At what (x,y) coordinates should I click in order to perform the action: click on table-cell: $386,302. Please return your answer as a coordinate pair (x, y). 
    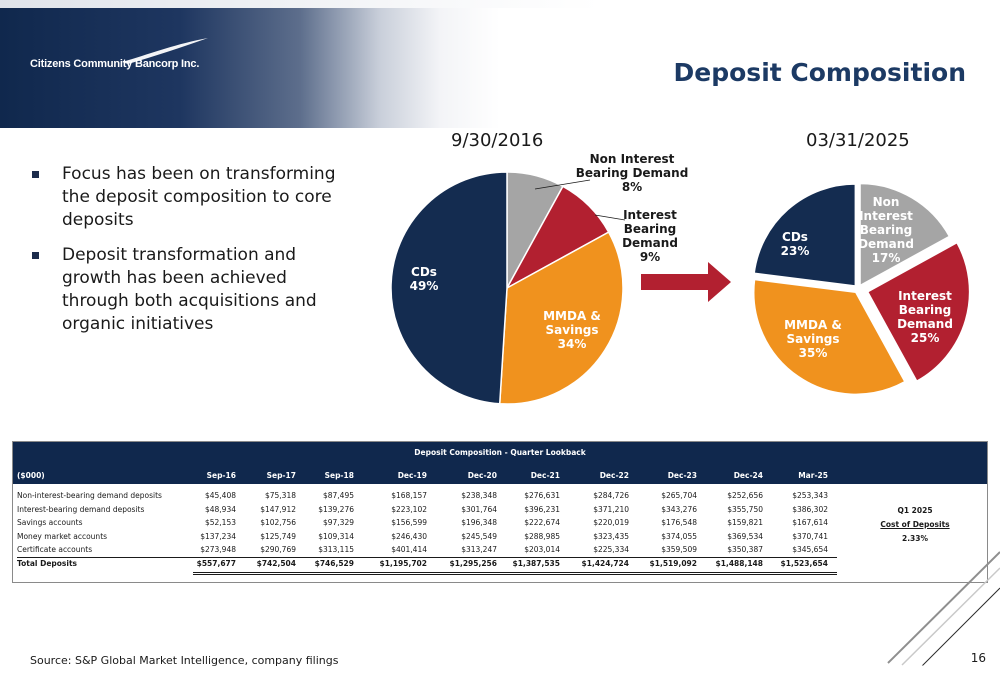
    Looking at the image, I should click on (810, 509).